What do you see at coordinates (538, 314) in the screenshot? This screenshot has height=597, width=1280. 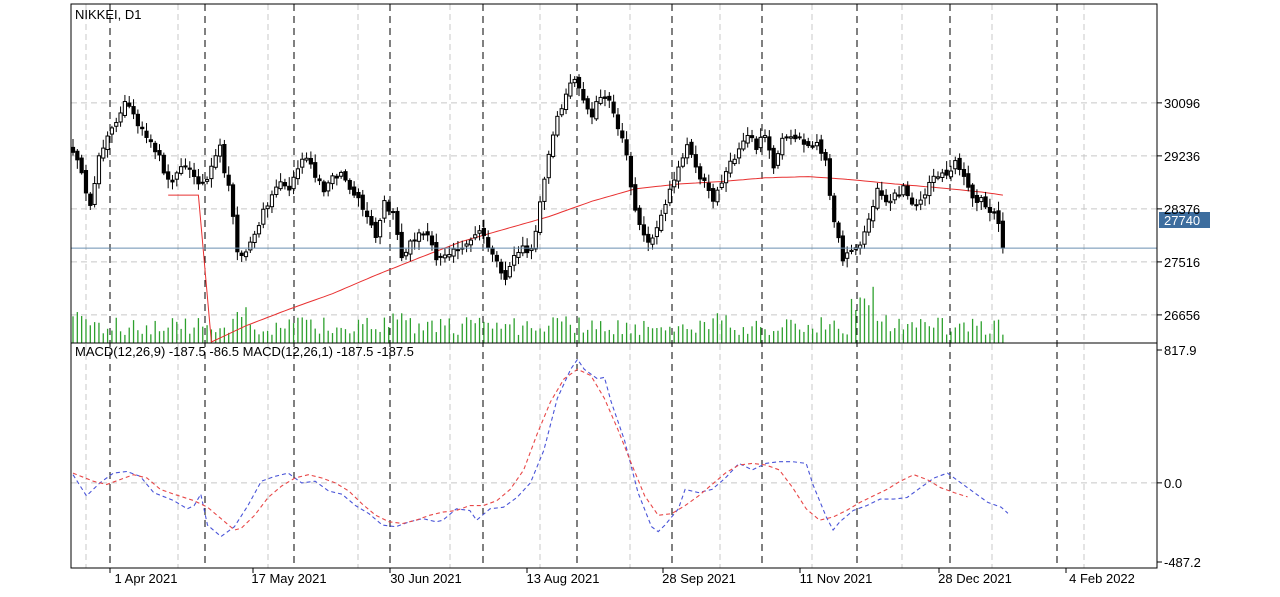 I see `volume-bars` at bounding box center [538, 314].